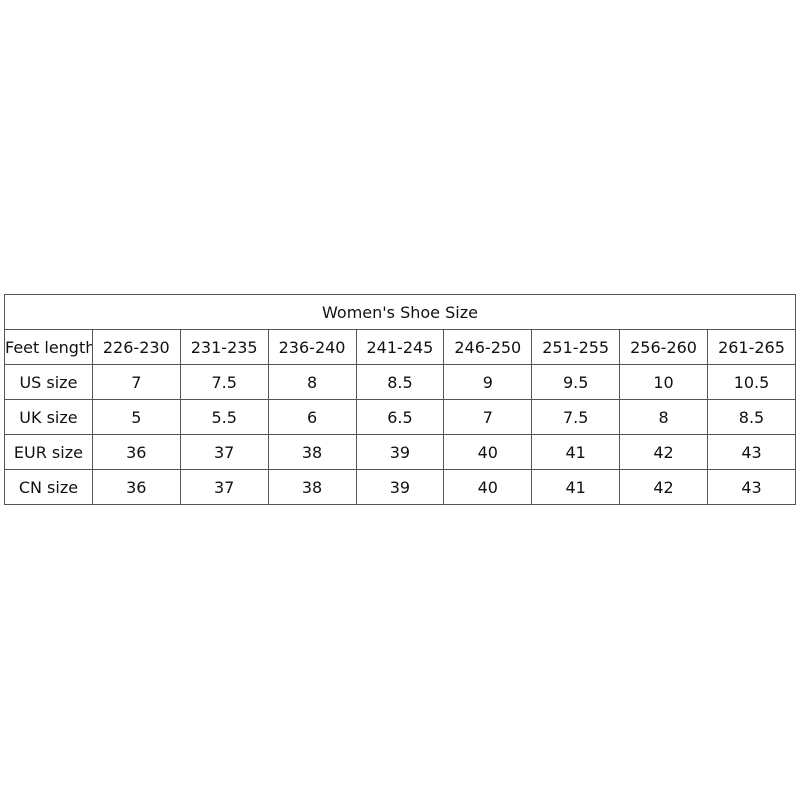 The height and width of the screenshot is (800, 800). I want to click on row-label: EUR size, so click(48, 452).